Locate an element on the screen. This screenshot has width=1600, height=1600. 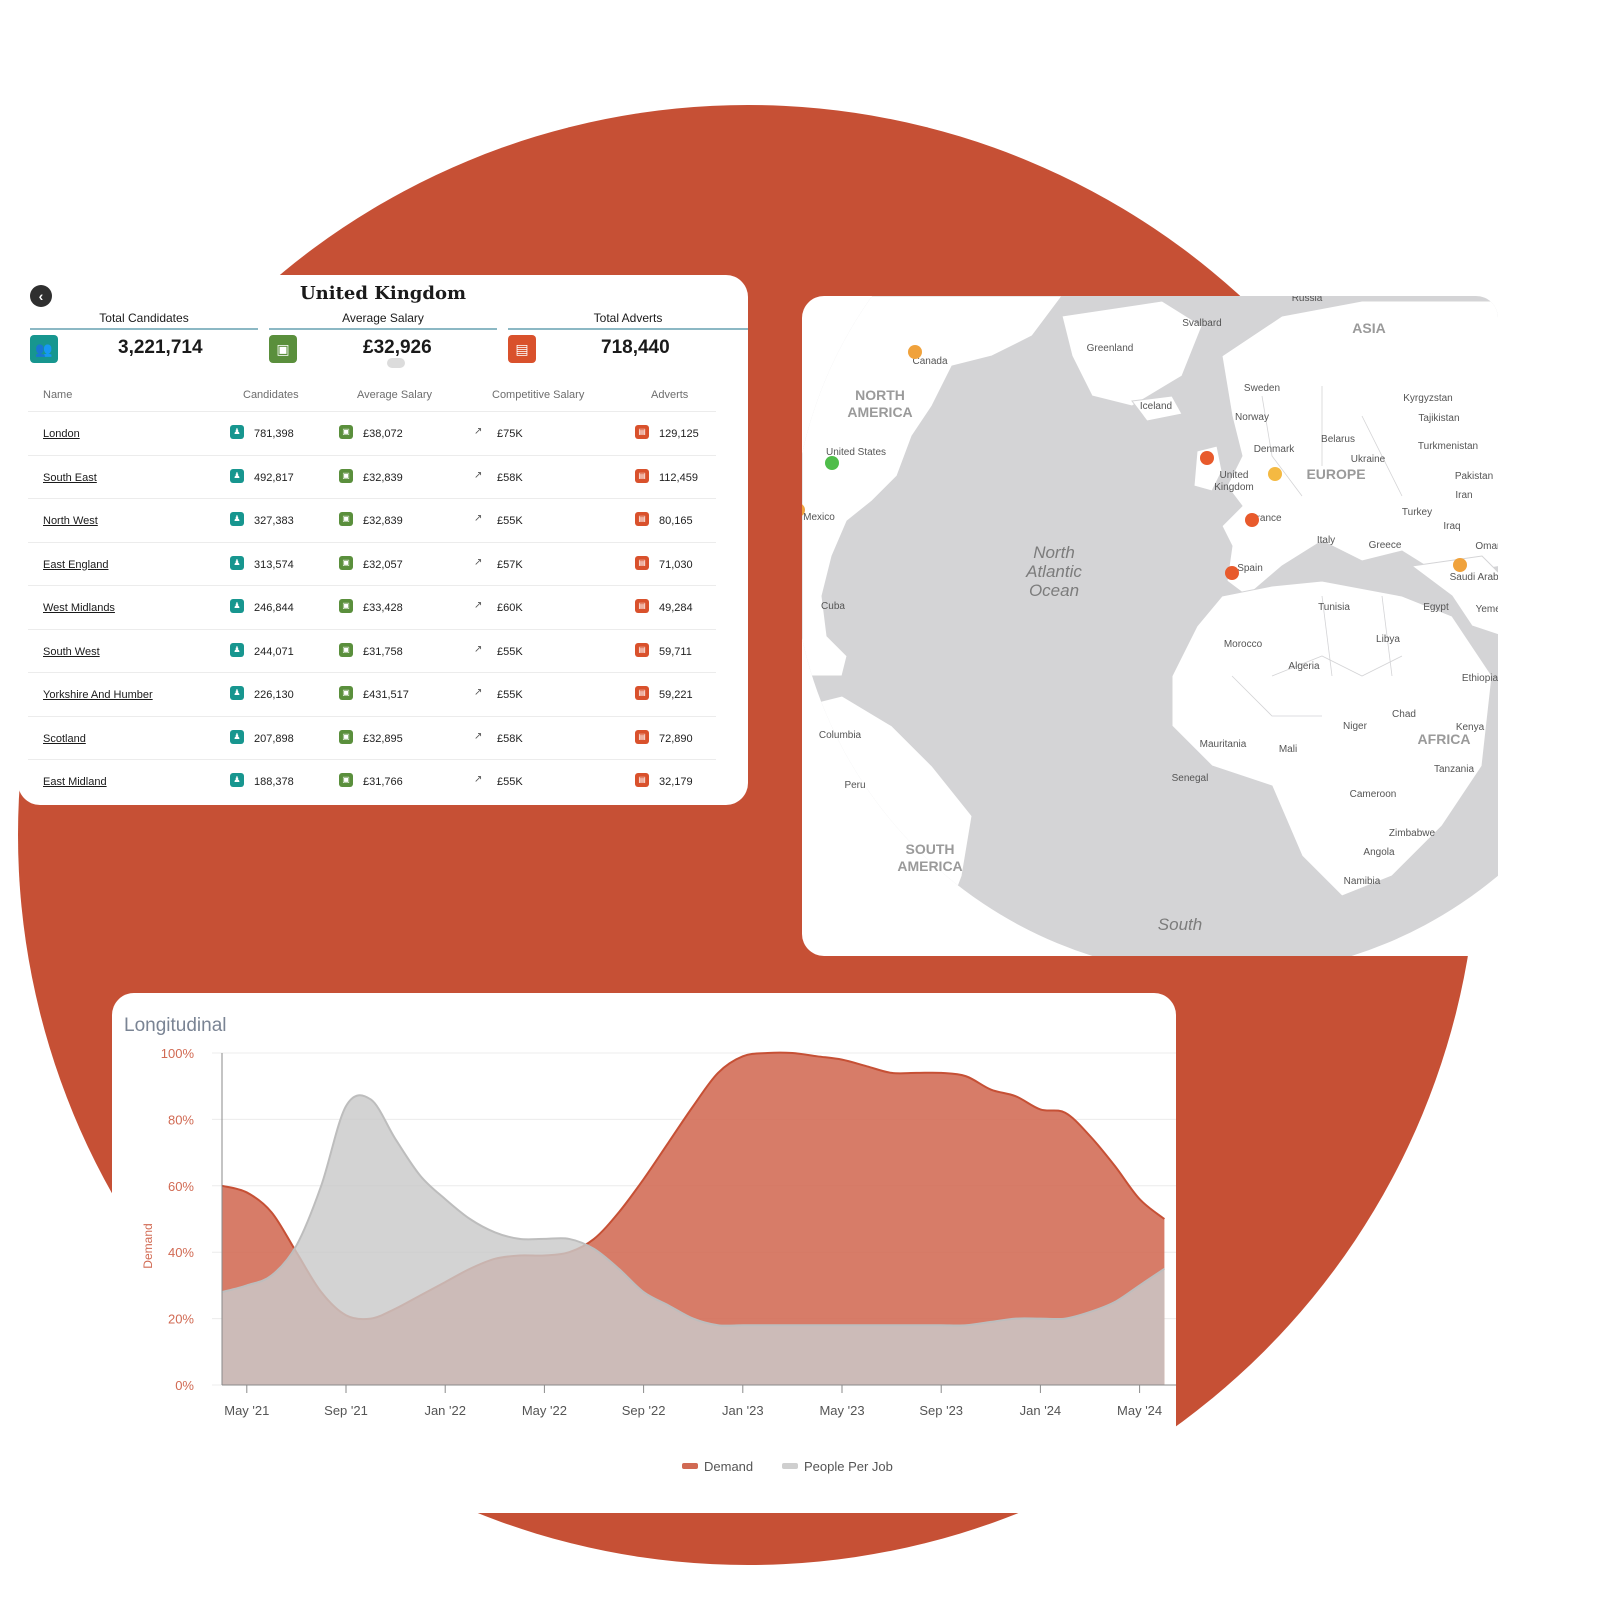
table-row: East Midland ♟ 188,378 ▣ £31,766 ↗ £55K ▤ 32,179 is located at coordinates (372, 781).